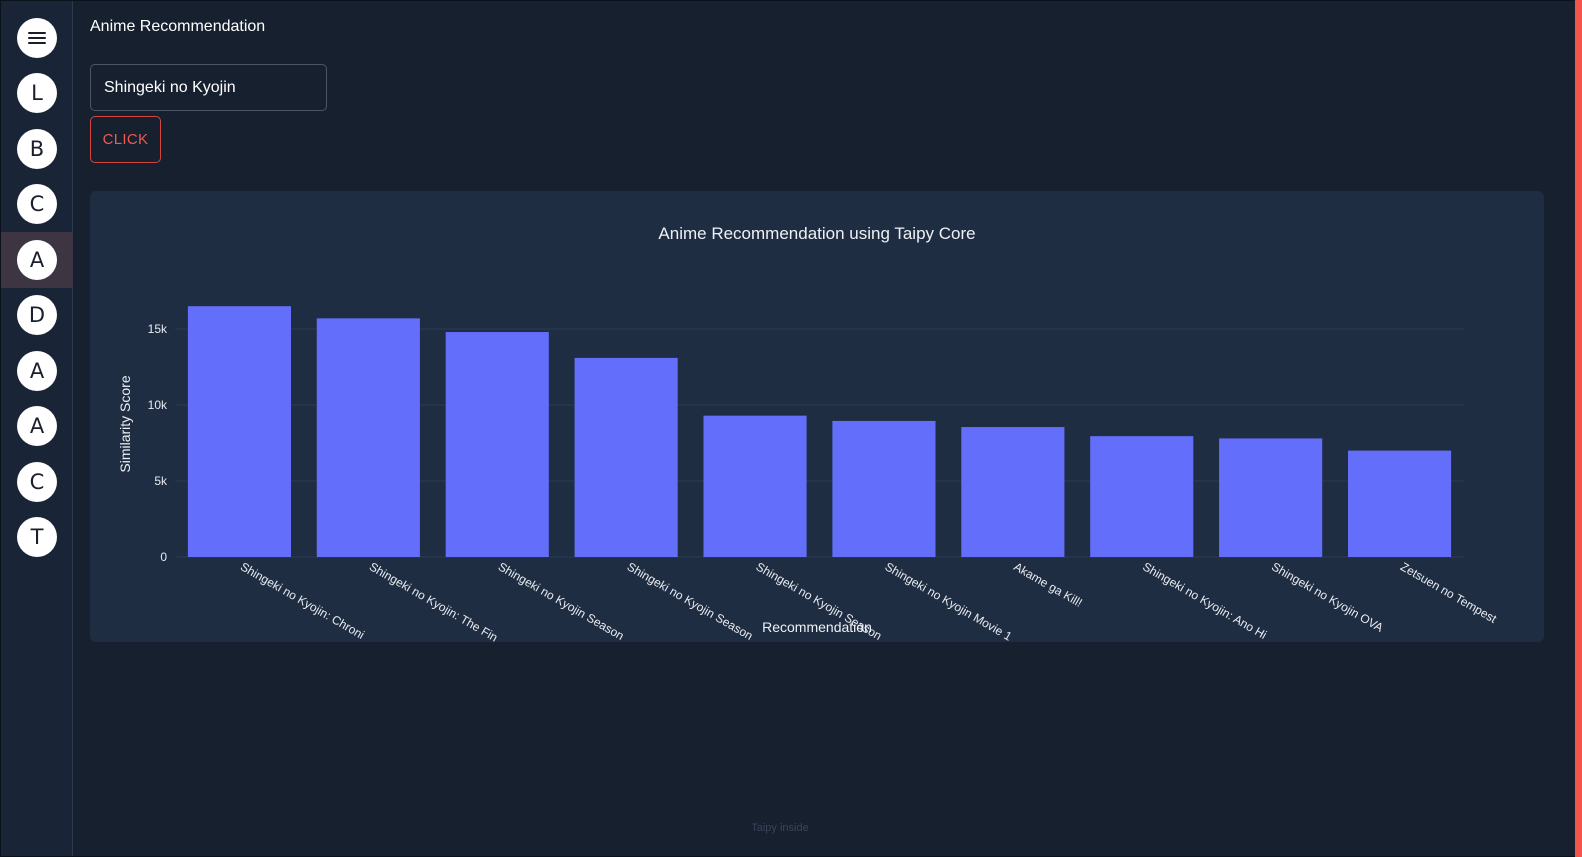 This screenshot has width=1582, height=857. What do you see at coordinates (158, 405) in the screenshot?
I see `y-tick-label: 10k` at bounding box center [158, 405].